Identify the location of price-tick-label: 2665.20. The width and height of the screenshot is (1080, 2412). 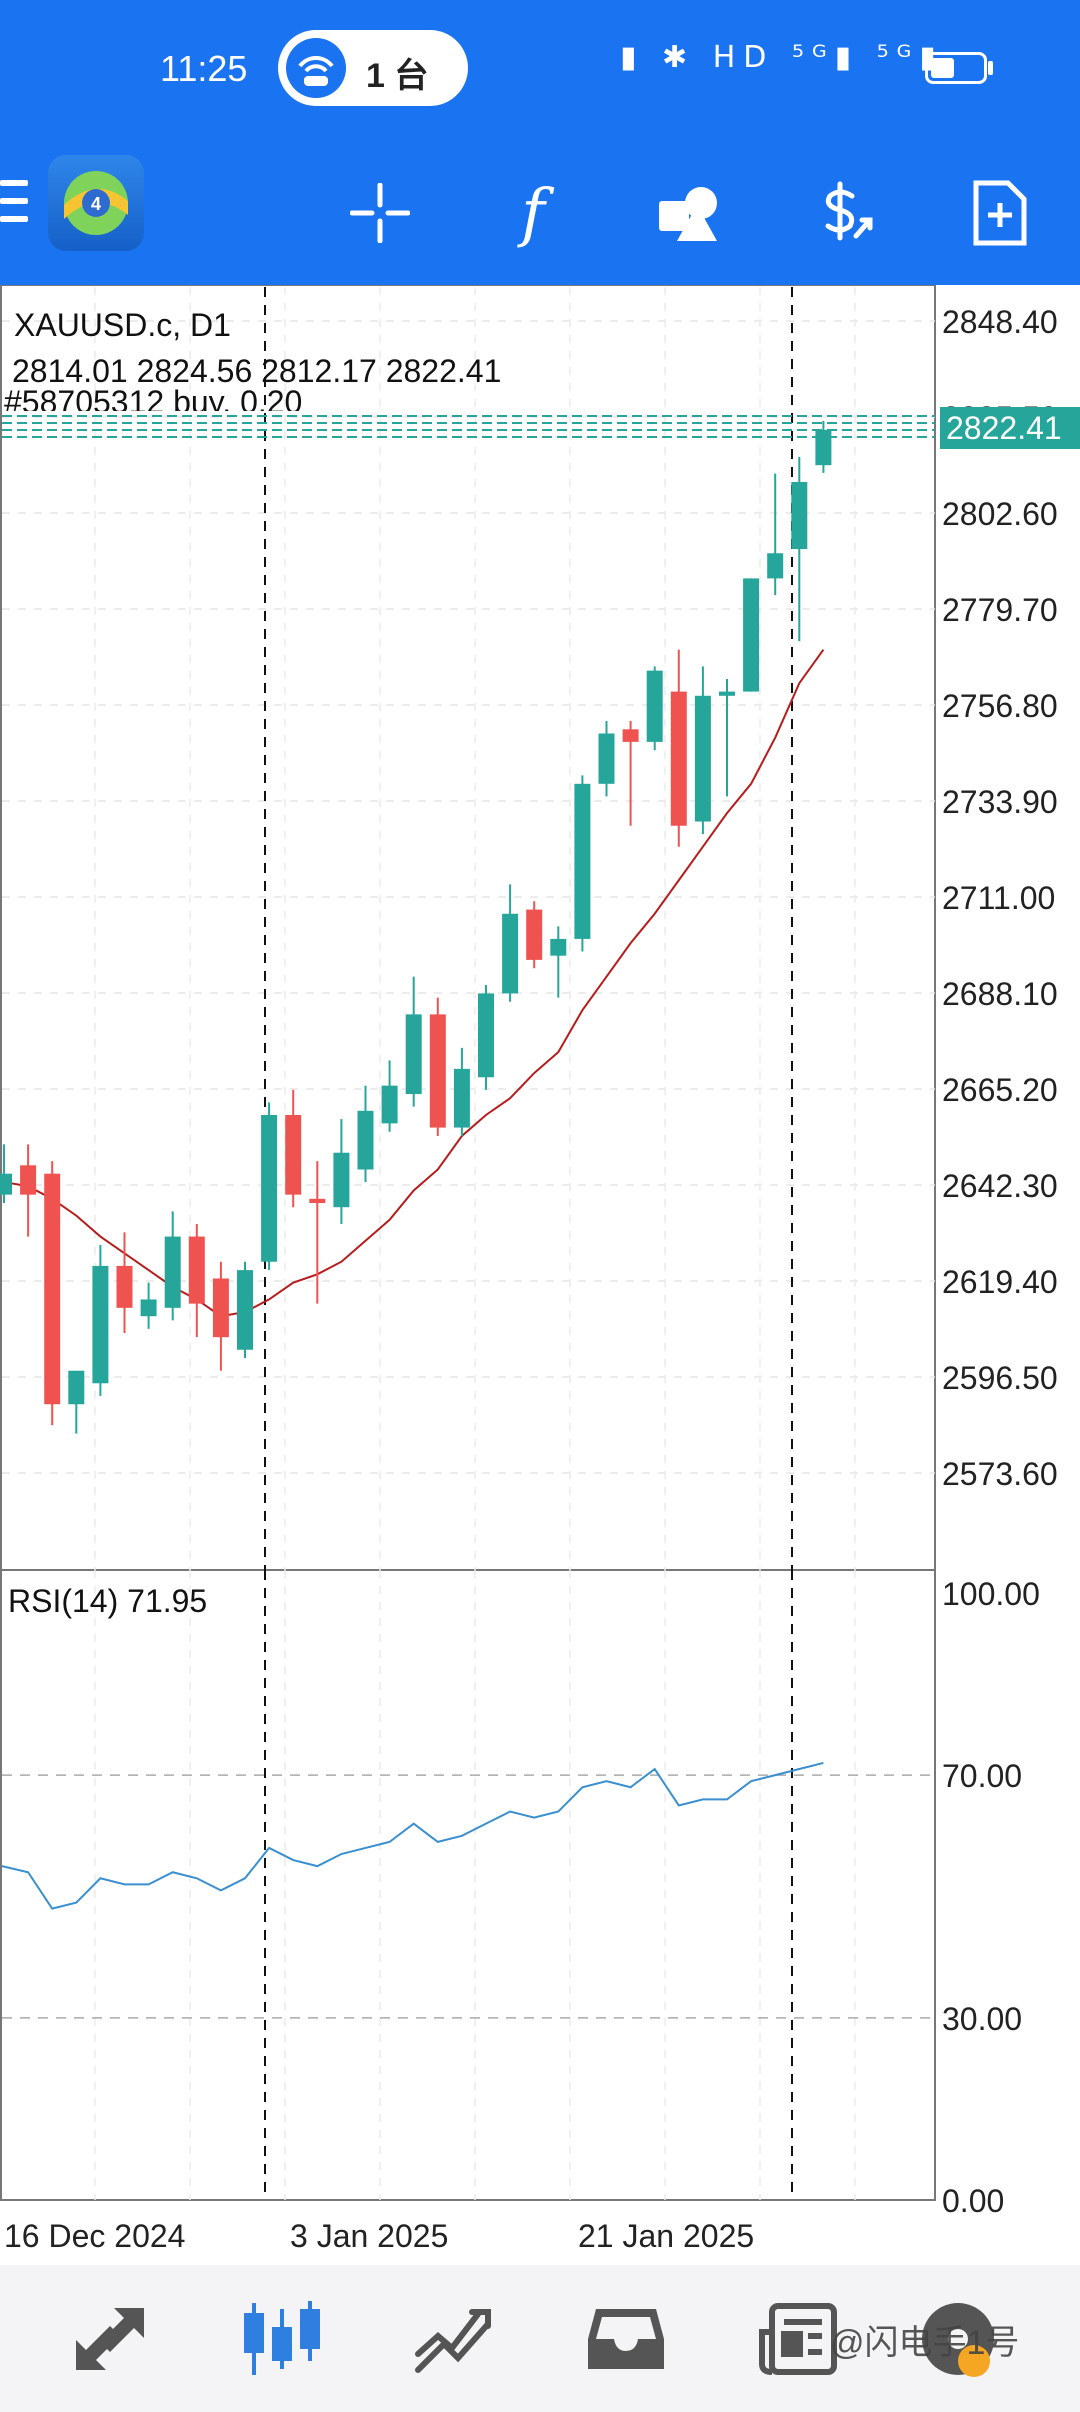
(1000, 1090).